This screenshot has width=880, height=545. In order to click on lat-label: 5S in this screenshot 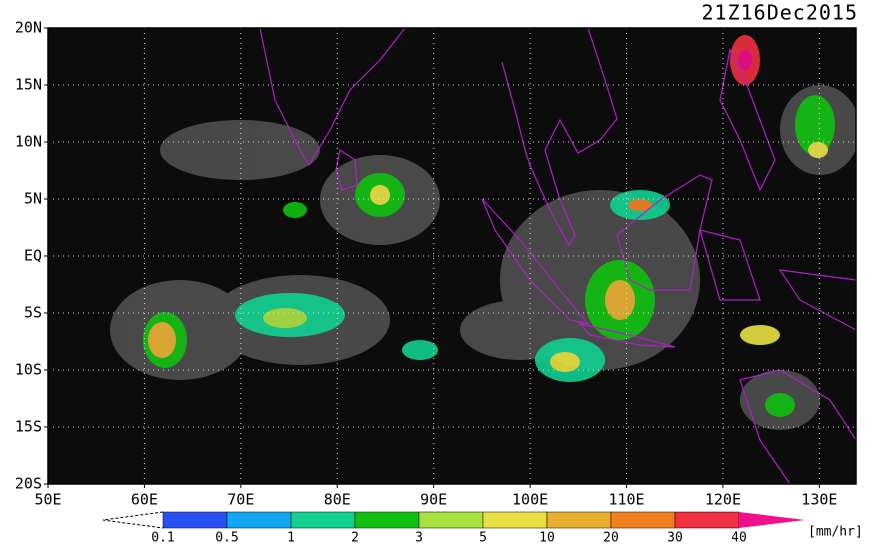, I will do `click(33, 313)`.